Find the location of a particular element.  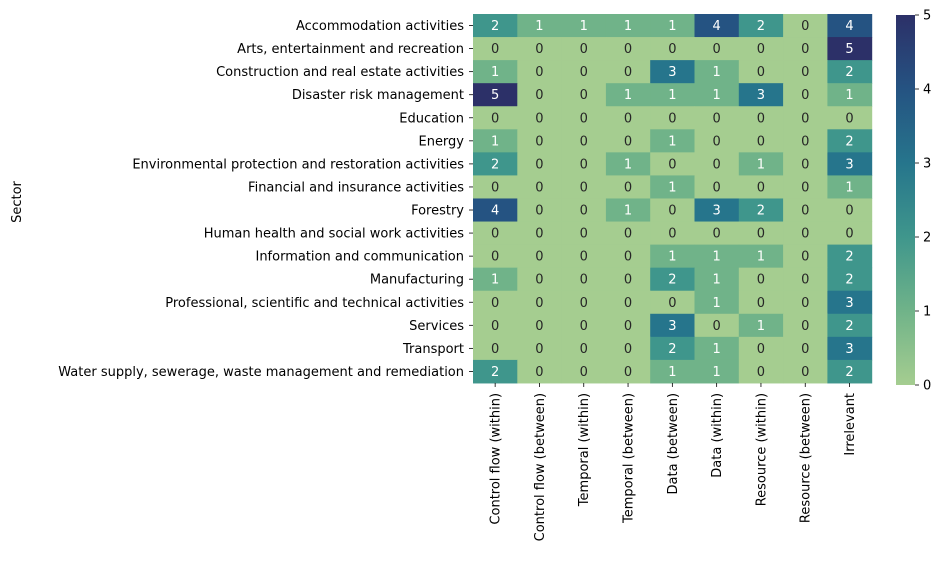

x-tick-label: Control flow (between) is located at coordinates (540, 467).